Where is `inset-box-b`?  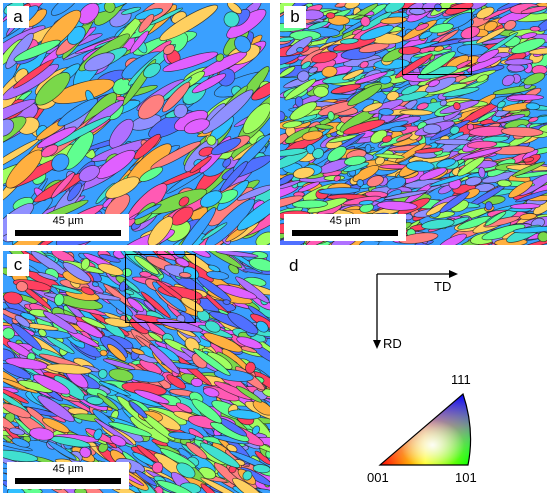
inset-box-b is located at coordinates (437, 41).